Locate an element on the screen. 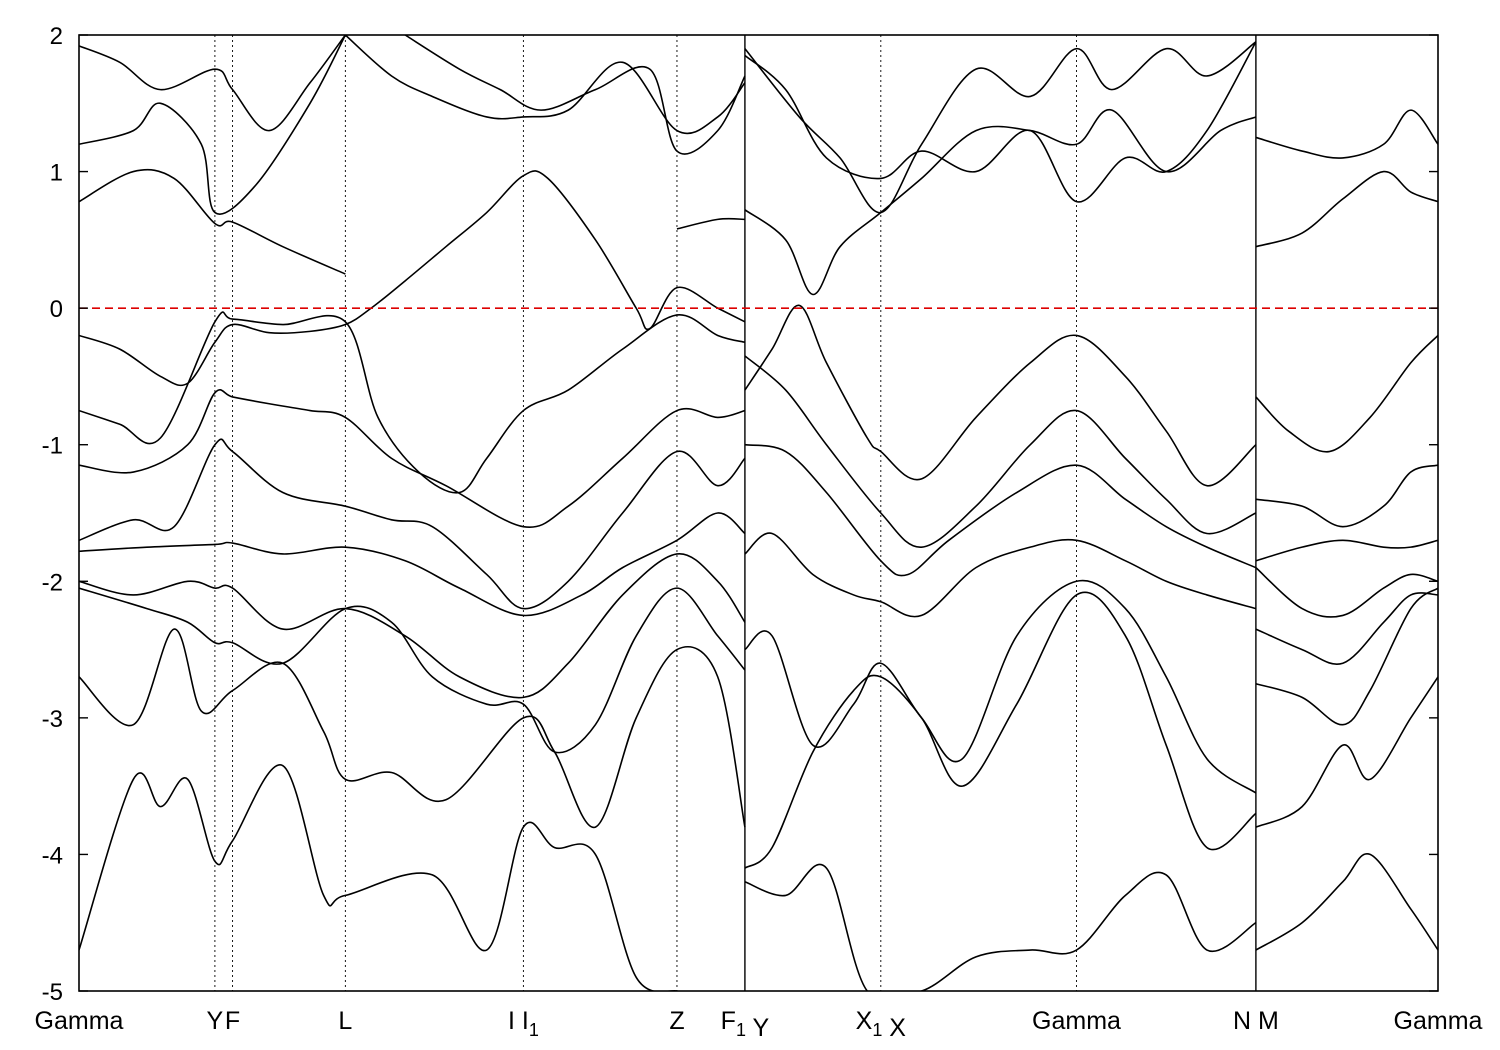  y-tick-label: -2 is located at coordinates (52, 582).